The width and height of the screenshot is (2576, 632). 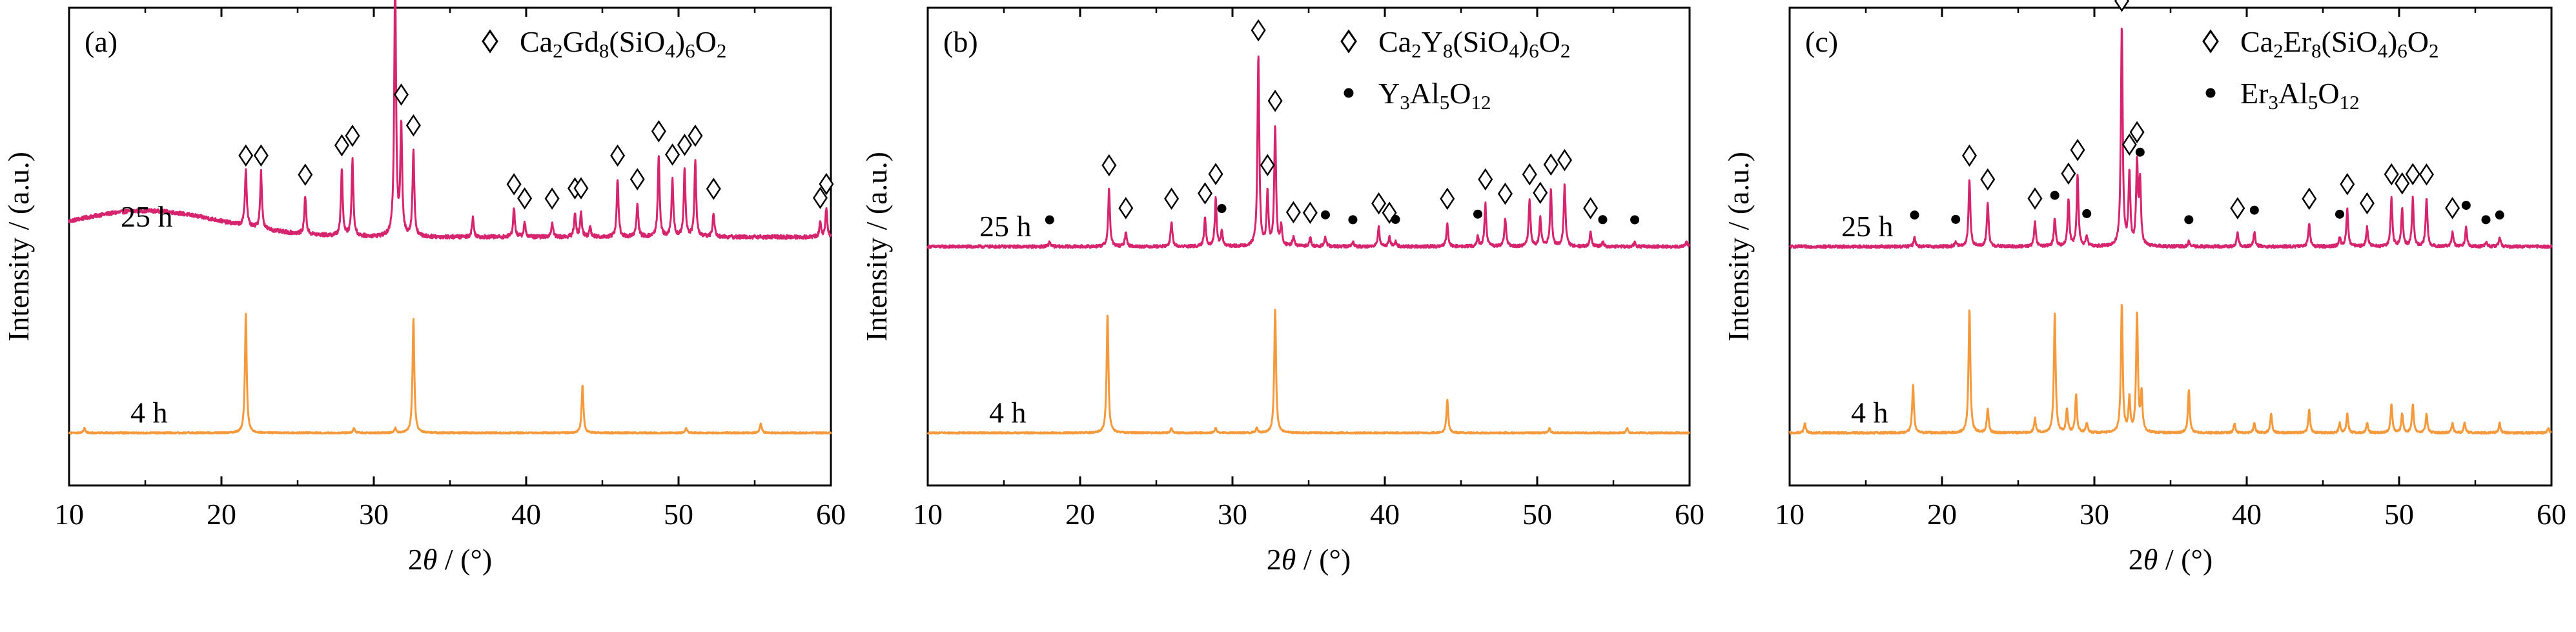 What do you see at coordinates (2254, 93) in the screenshot?
I see `legend-label-part: Er` at bounding box center [2254, 93].